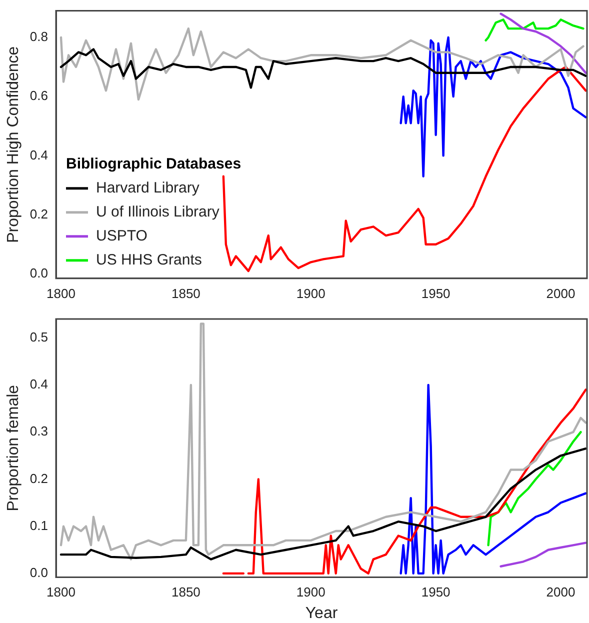  What do you see at coordinates (122, 236) in the screenshot?
I see `legend-label: USPTO` at bounding box center [122, 236].